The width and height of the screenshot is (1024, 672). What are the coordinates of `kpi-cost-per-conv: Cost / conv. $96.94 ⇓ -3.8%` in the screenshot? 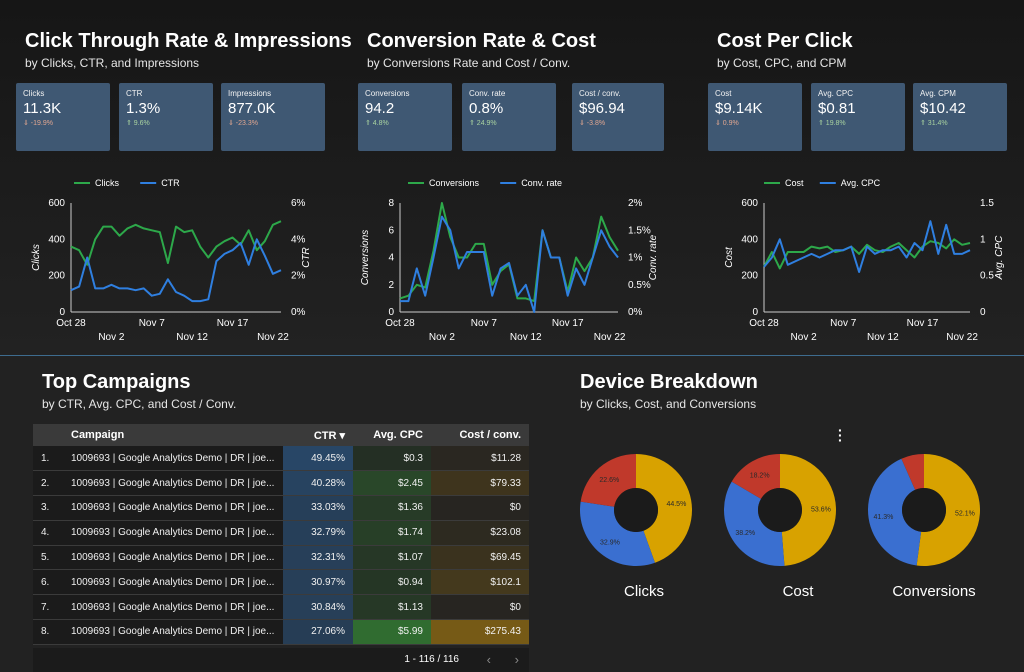 It's located at (618, 117).